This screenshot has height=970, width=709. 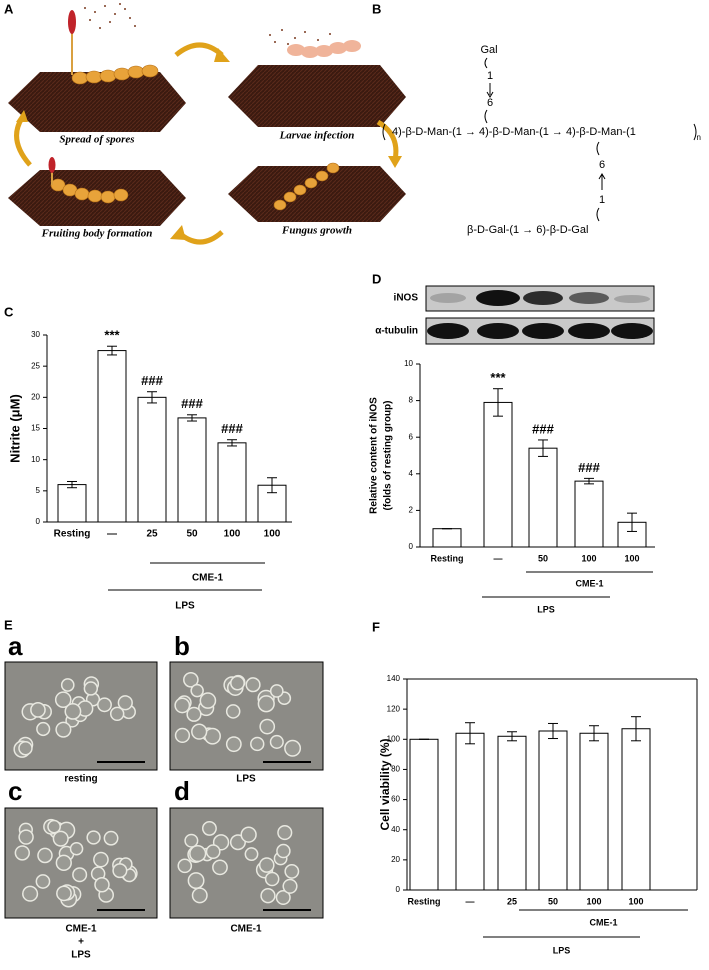 I want to click on micrograph, so click(x=246, y=863).